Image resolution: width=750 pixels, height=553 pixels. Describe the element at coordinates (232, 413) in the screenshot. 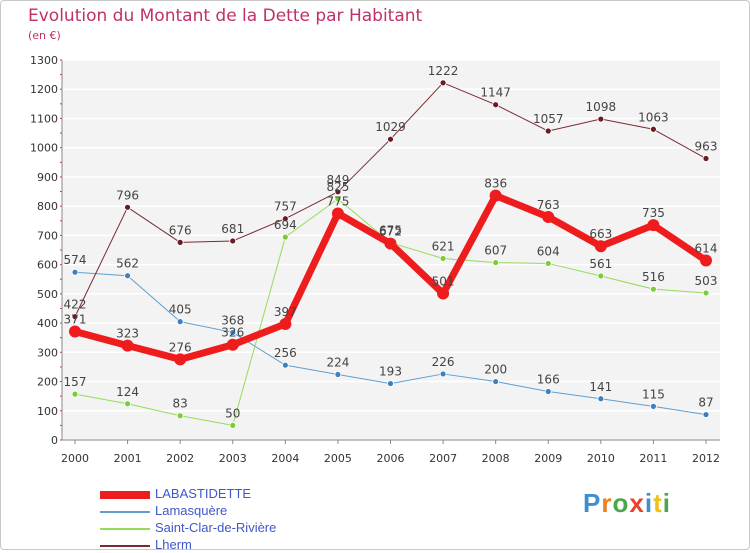

I see `data-label: 50` at that location.